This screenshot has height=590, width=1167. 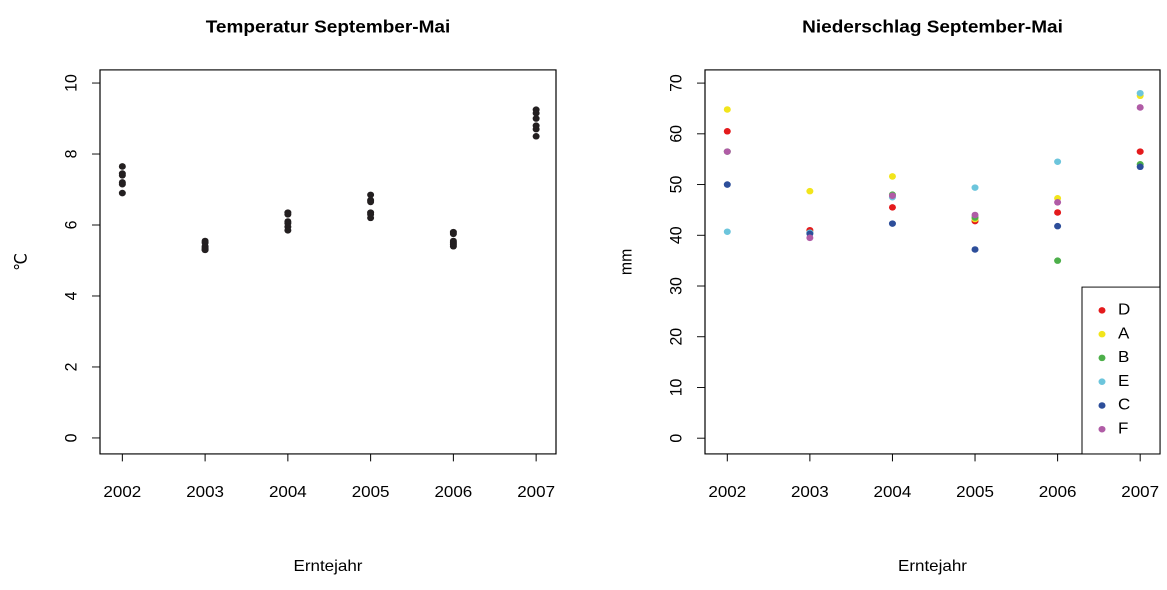 What do you see at coordinates (626, 262) in the screenshot?
I see `y-axis-label: mm` at bounding box center [626, 262].